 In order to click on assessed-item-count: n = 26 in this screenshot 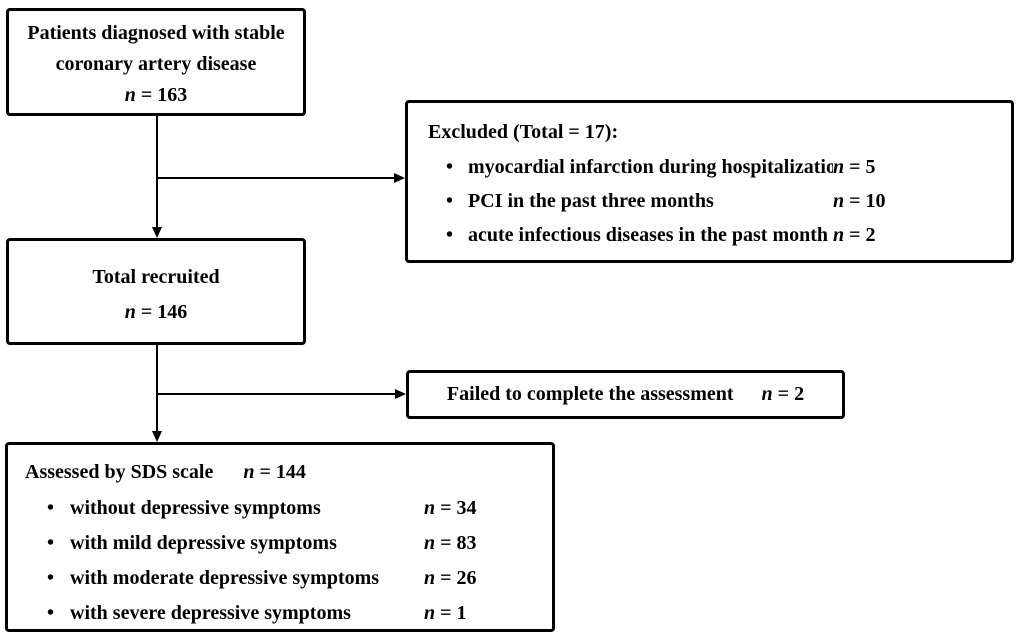, I will do `click(479, 578)`.